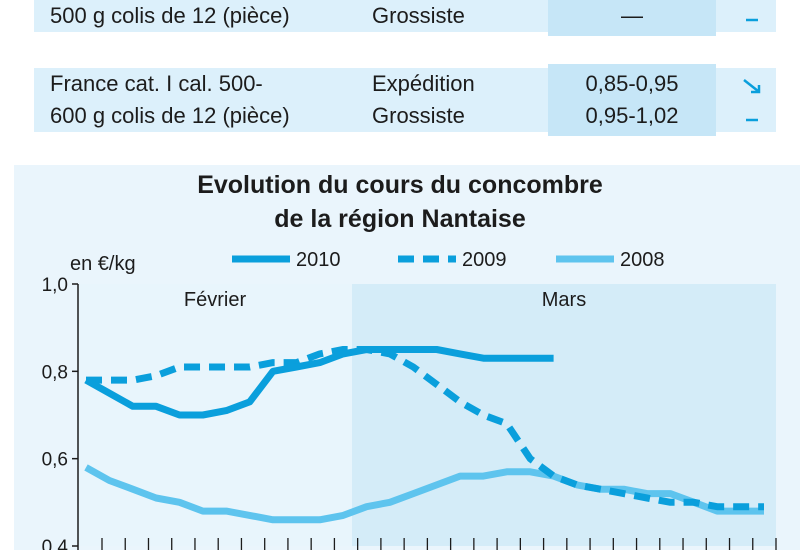 This screenshot has height=550, width=800. I want to click on y-tick-label: 1,0, so click(55, 285).